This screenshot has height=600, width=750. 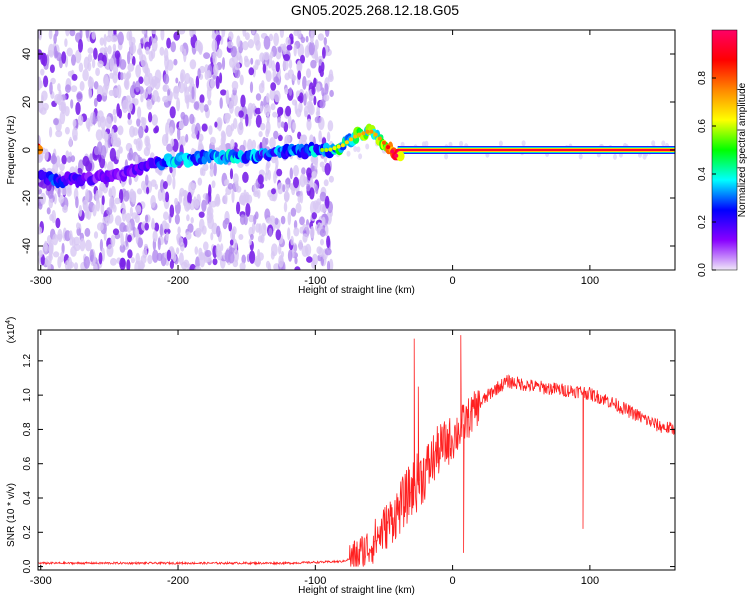 I want to click on x-tick-label: 100, so click(x=590, y=581).